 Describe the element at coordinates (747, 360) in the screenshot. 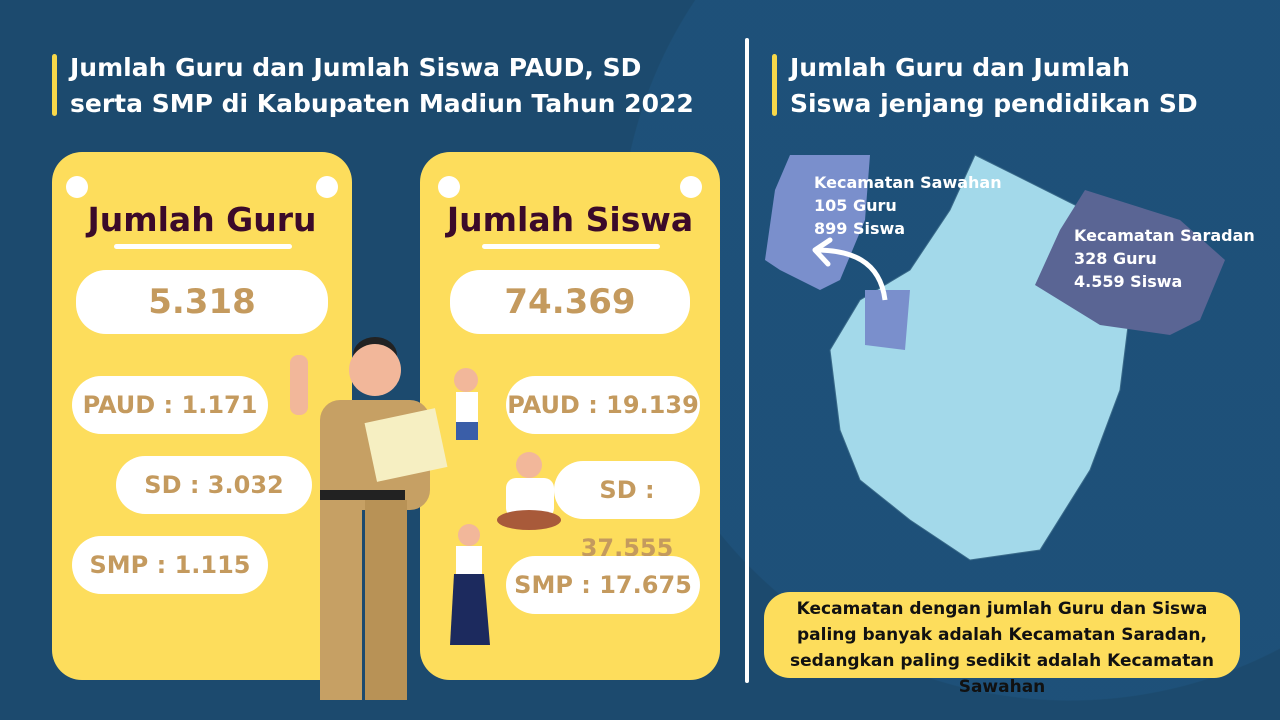

I see `divider` at that location.